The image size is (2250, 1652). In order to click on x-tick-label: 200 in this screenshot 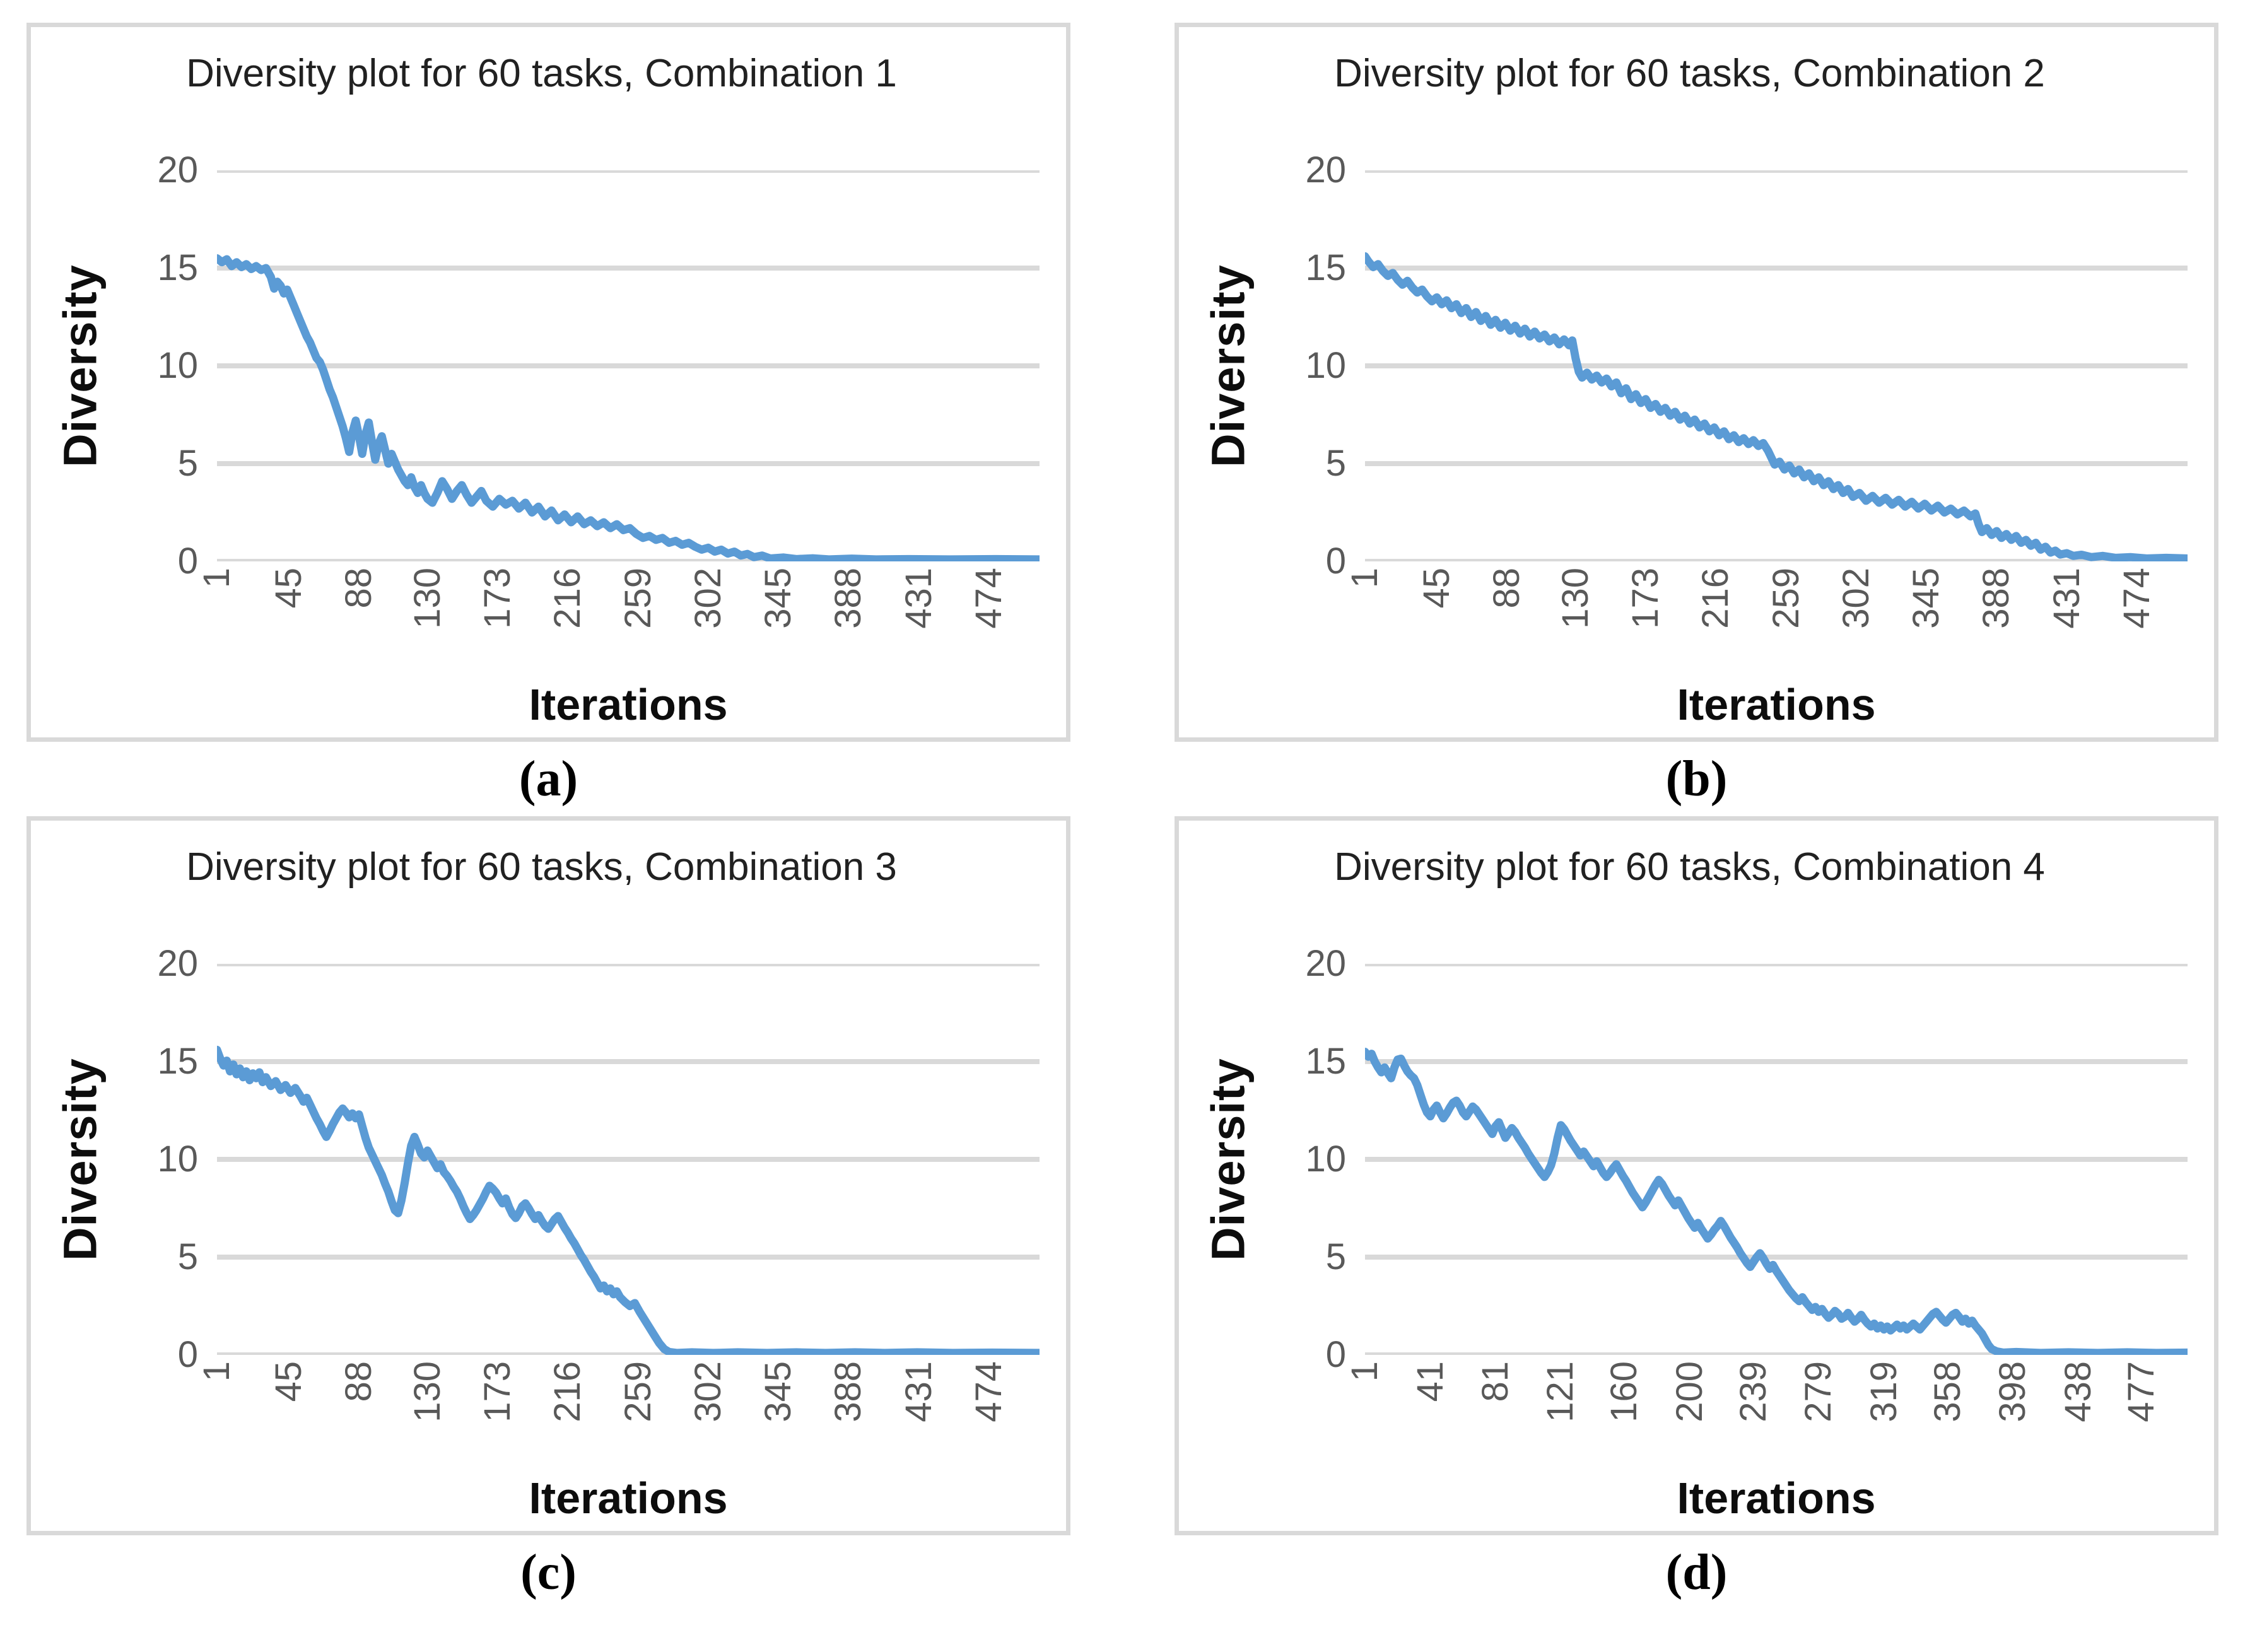, I will do `click(1689, 1392)`.